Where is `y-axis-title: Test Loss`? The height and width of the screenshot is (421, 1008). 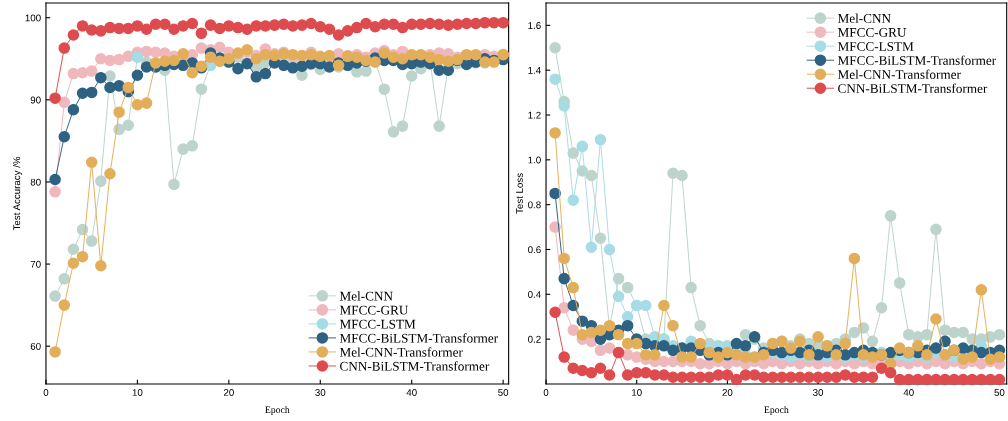 y-axis-title: Test Loss is located at coordinates (519, 193).